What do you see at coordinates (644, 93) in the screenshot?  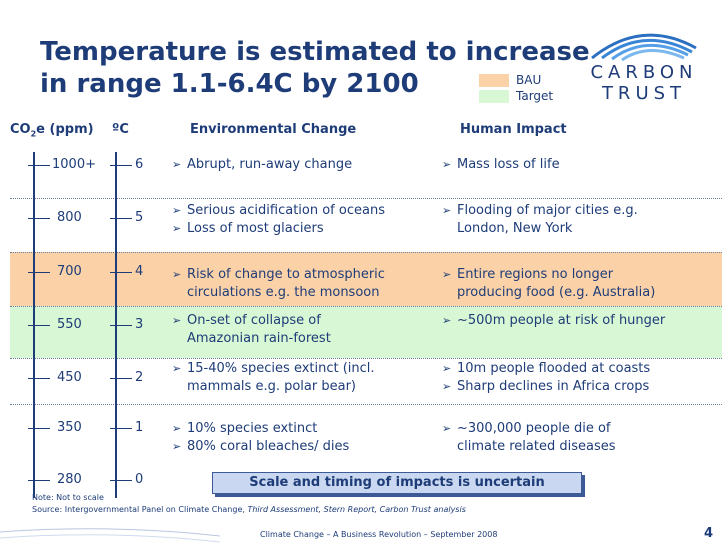 I see `logo-word-2: TRUST` at bounding box center [644, 93].